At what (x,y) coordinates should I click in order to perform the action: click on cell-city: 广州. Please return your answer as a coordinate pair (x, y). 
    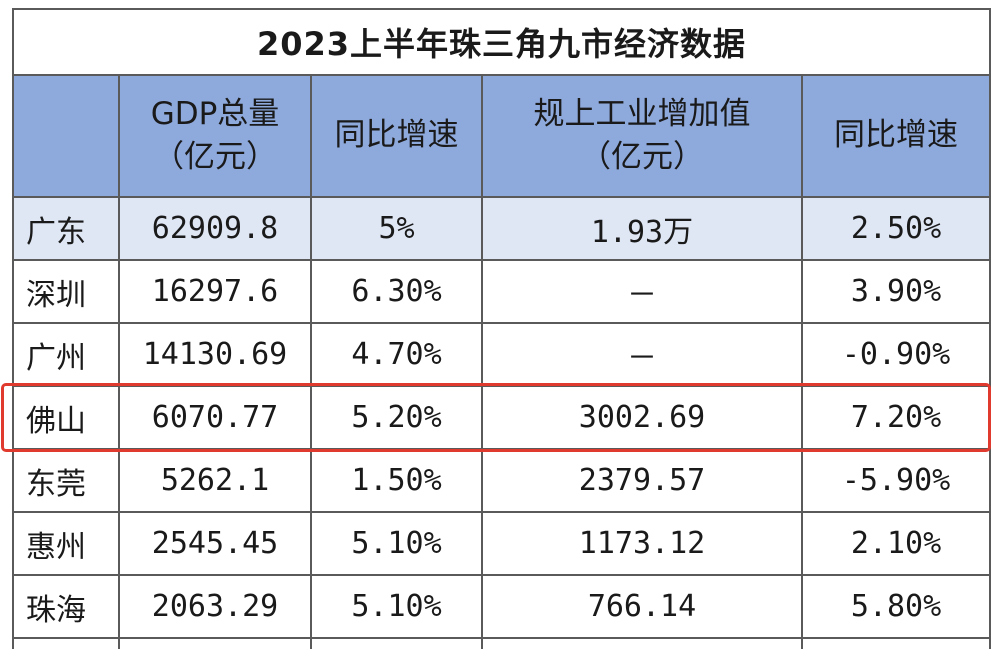
    Looking at the image, I should click on (66, 354).